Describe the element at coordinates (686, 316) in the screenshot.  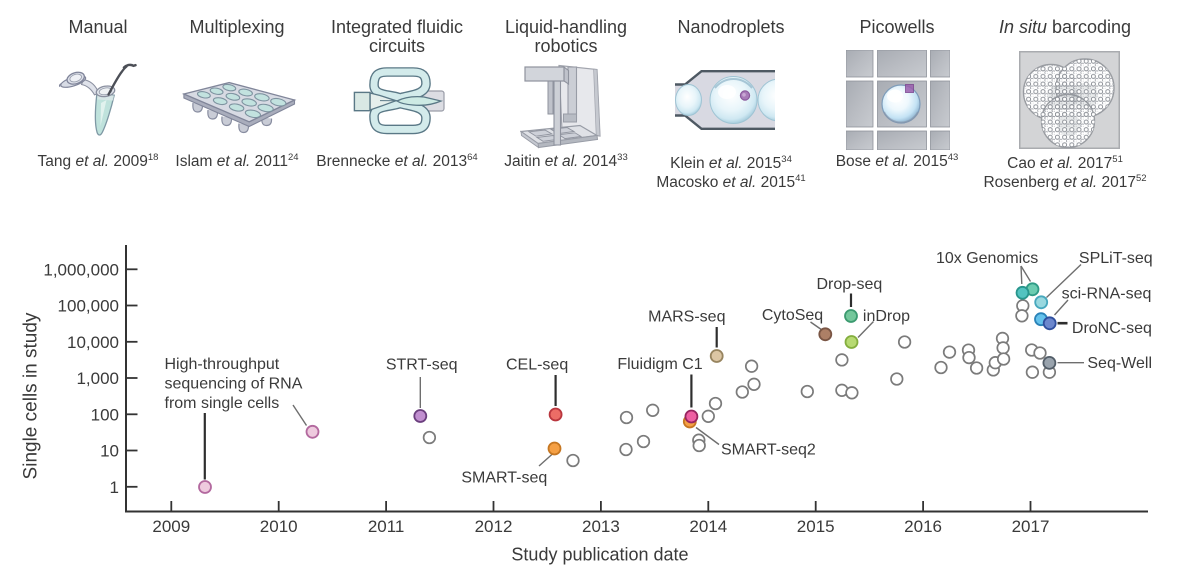
I see `svg-text: MARS-seq` at that location.